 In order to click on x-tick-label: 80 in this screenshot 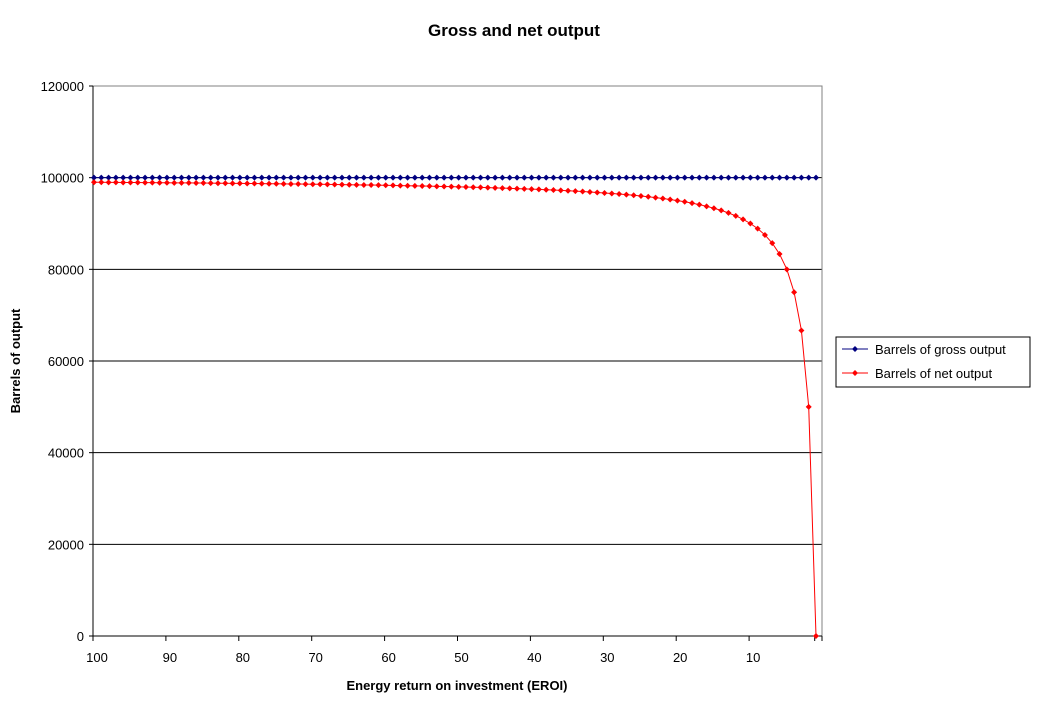, I will do `click(243, 657)`.